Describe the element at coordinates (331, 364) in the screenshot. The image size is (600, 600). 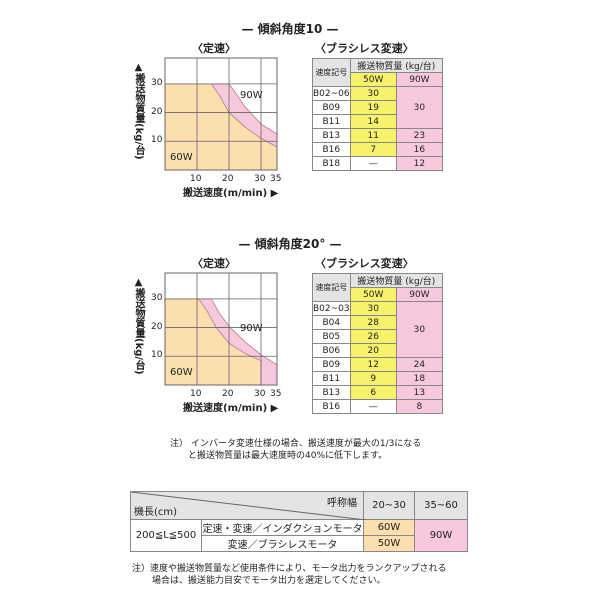
I see `speed-code: B09` at that location.